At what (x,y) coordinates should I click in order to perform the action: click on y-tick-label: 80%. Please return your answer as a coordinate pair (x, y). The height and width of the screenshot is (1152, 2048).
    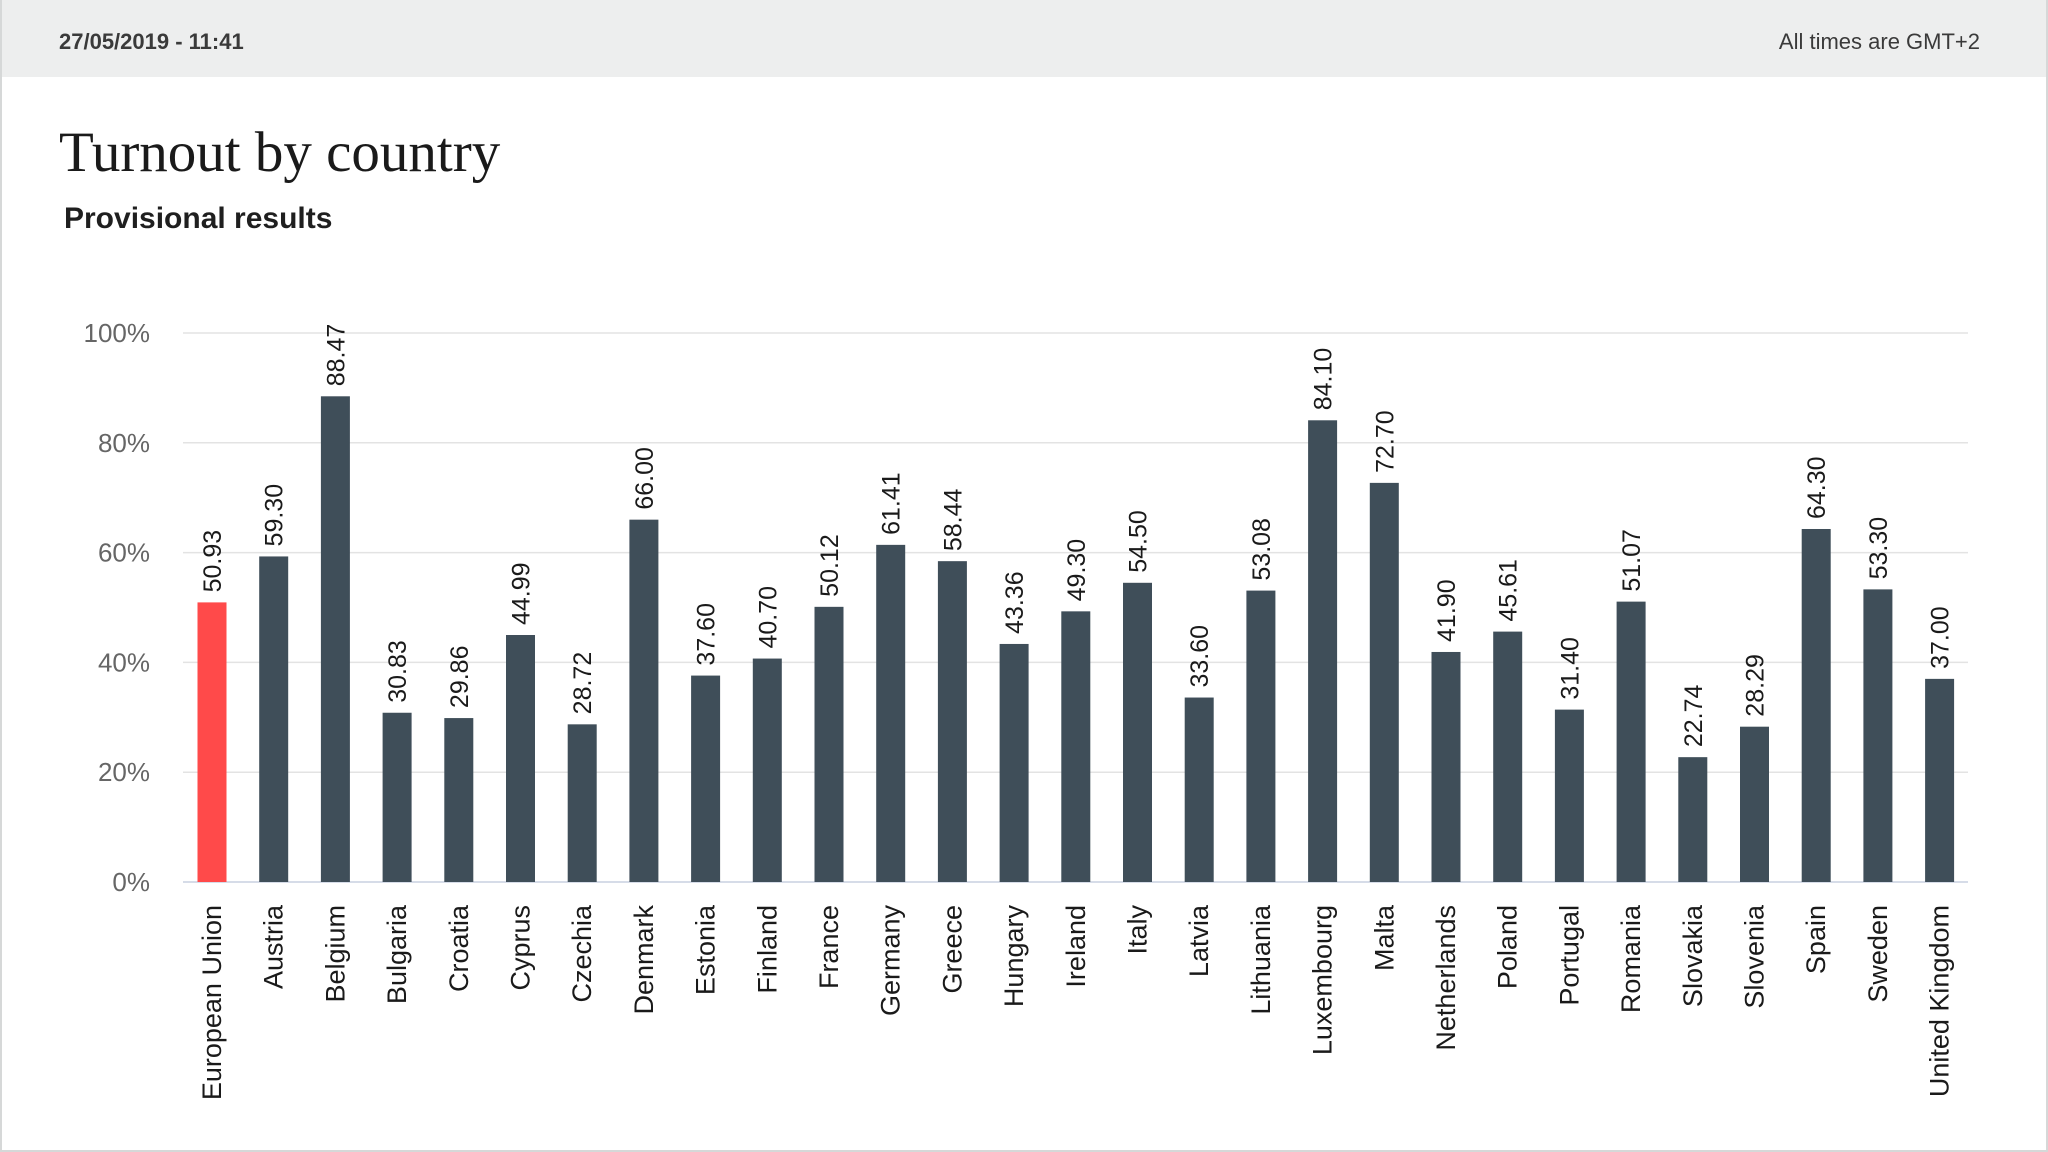
    Looking at the image, I should click on (124, 443).